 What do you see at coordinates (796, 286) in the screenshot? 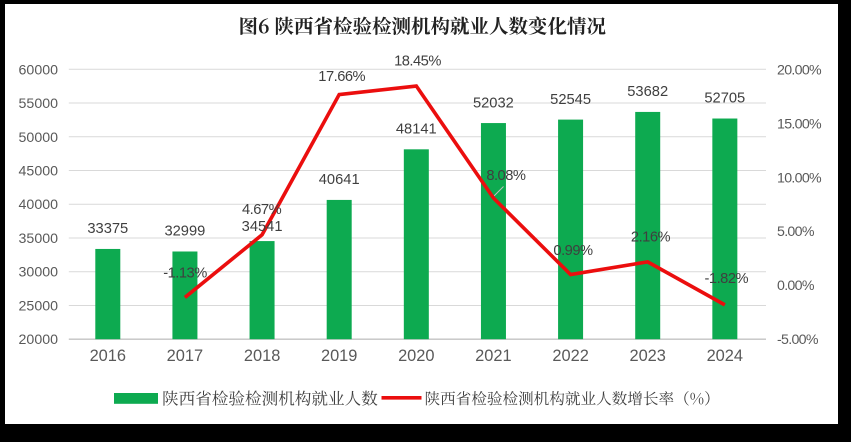
I see `svg-text: 0.00%` at bounding box center [796, 286].